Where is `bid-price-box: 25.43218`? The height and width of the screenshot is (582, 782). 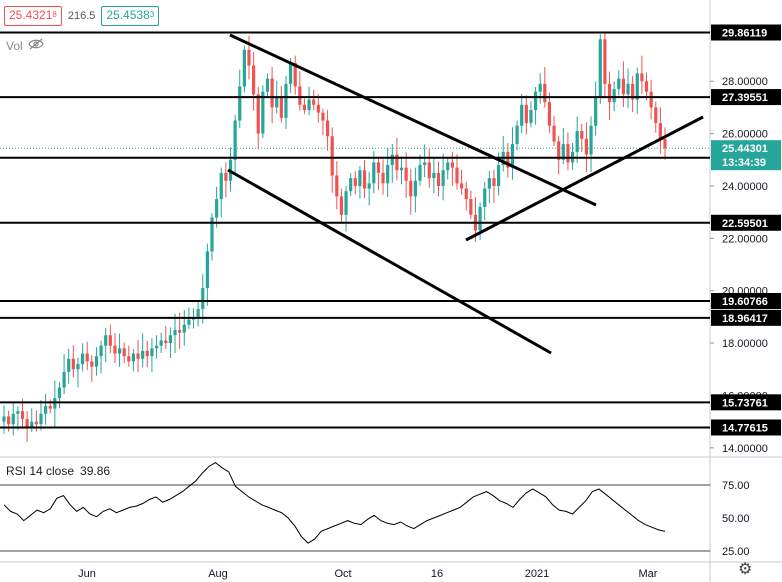 bid-price-box: 25.43218 is located at coordinates (33, 16).